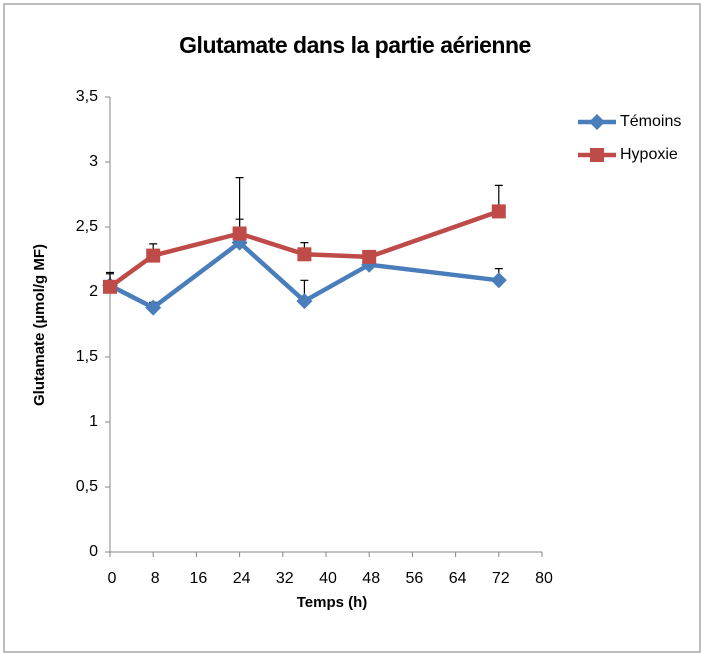 This screenshot has height=657, width=706. Describe the element at coordinates (650, 121) in the screenshot. I see `legend-label: Témoins` at that location.